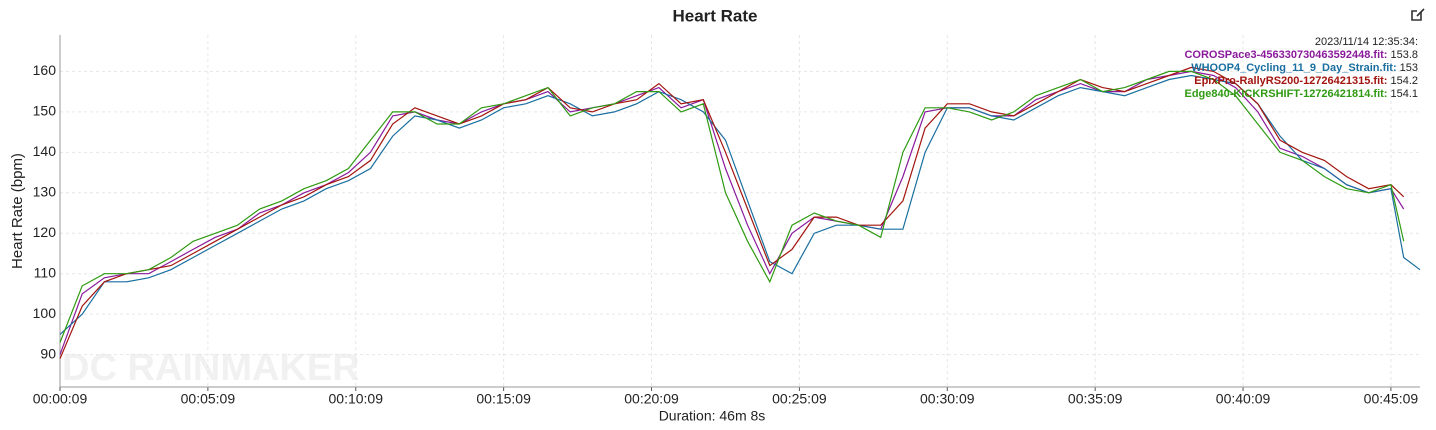  I want to click on x-tick-label: 00:40:09, so click(1243, 399).